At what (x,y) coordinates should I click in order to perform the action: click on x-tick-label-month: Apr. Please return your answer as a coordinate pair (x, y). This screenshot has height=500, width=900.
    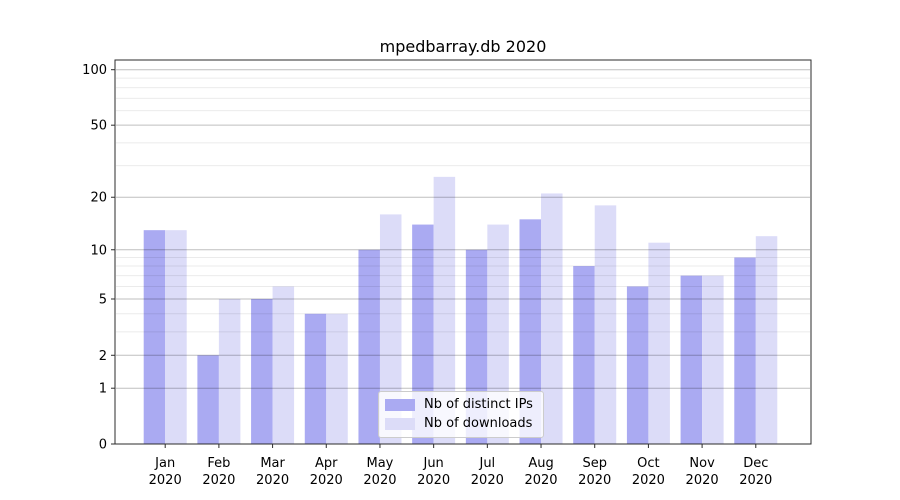
    Looking at the image, I should click on (326, 463).